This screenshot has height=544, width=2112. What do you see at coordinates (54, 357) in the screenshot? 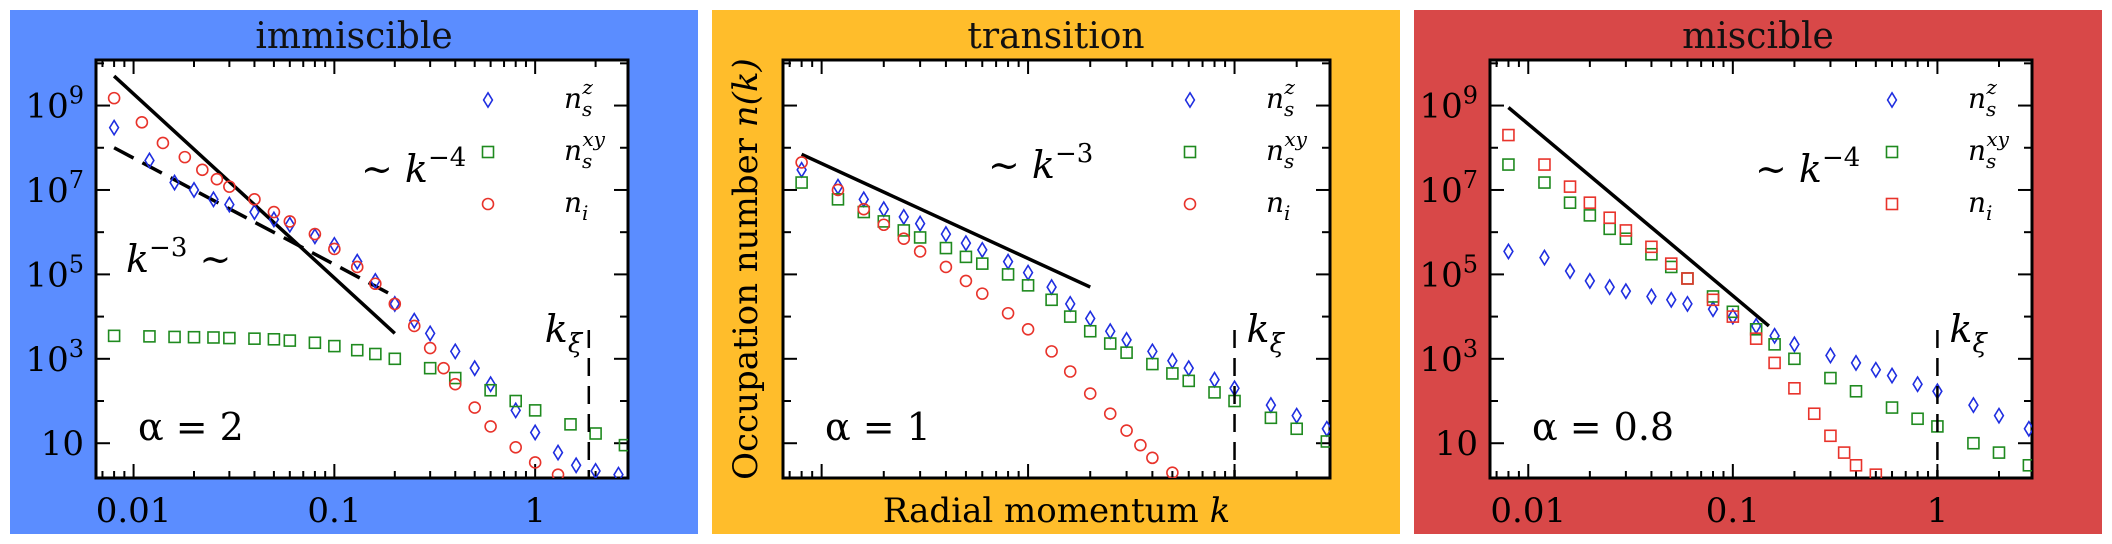
I see `y-tick-label: 10³` at bounding box center [54, 357].